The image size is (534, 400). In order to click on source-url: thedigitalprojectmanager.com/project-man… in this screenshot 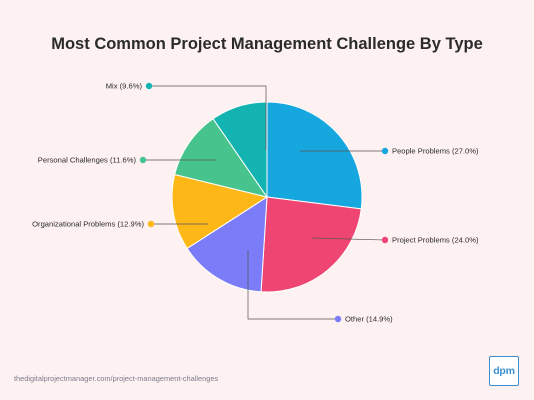, I will do `click(116, 378)`.